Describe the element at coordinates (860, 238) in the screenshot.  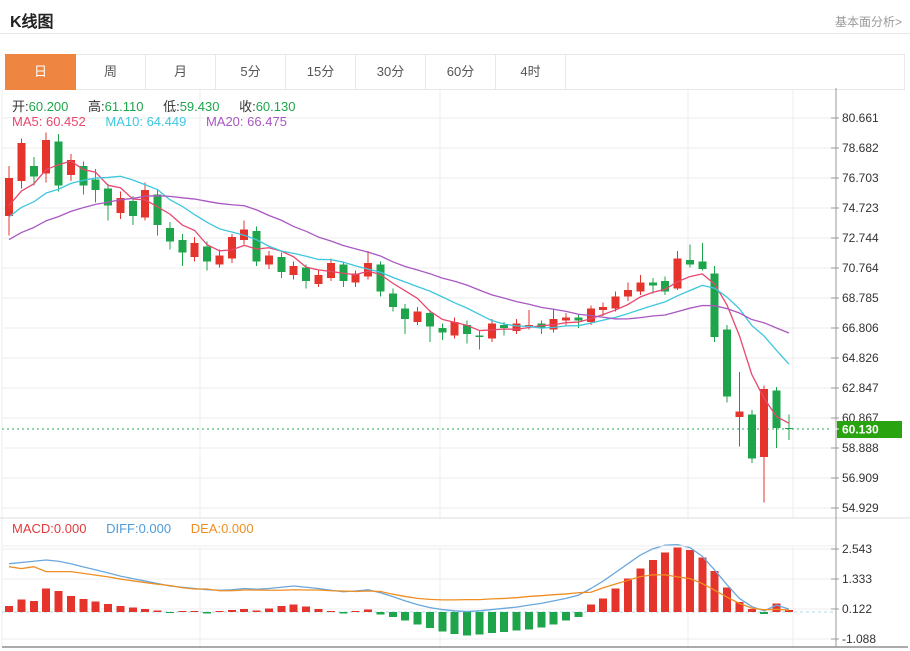
I see `svg-text: 72.744` at that location.